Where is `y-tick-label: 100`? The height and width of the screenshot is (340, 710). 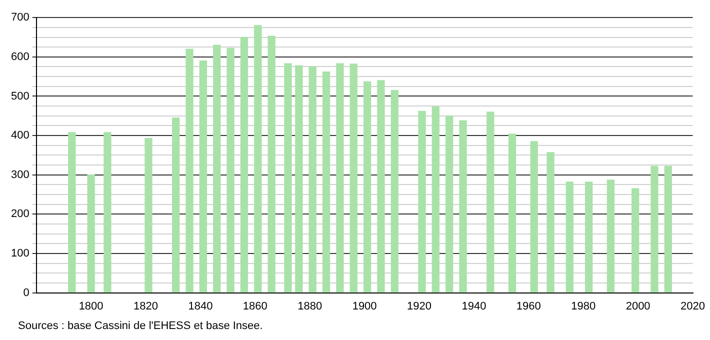 y-tick-label: 100 is located at coordinates (20, 254).